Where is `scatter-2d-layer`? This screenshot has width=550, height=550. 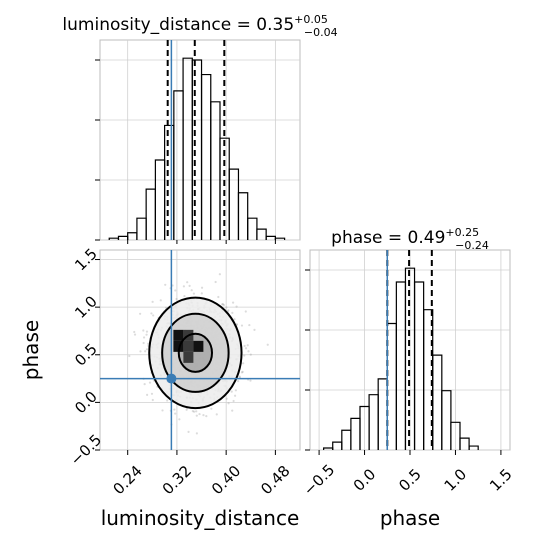
scatter-2d-layer is located at coordinates (200, 350).